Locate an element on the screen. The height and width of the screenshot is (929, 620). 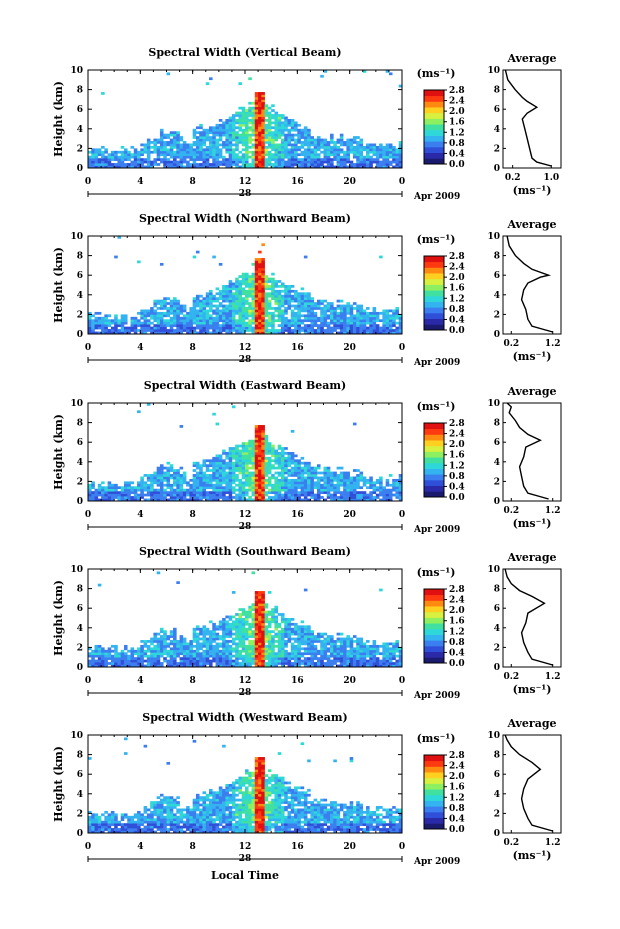
x-tick-label: 4 is located at coordinates (140, 515).